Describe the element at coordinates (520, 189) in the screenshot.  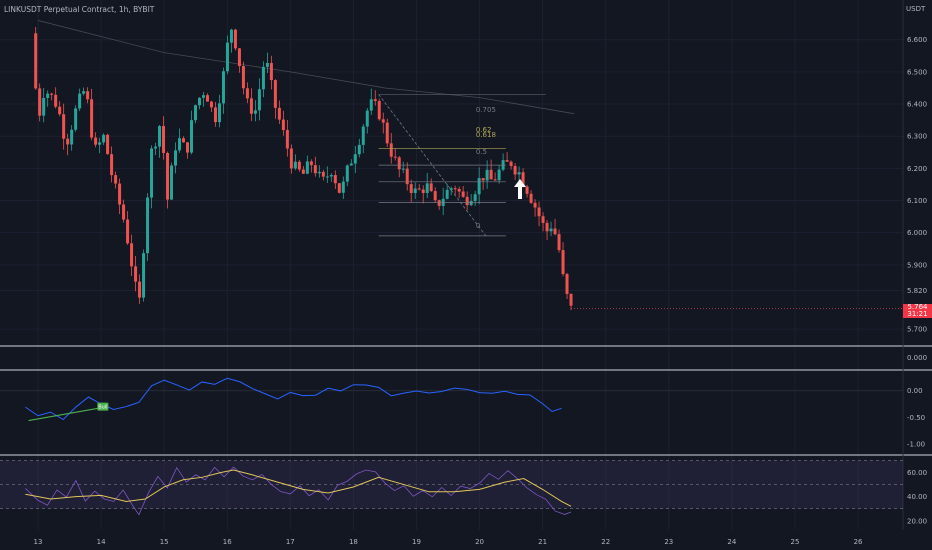
I see `arrow-cursor-icon` at that location.